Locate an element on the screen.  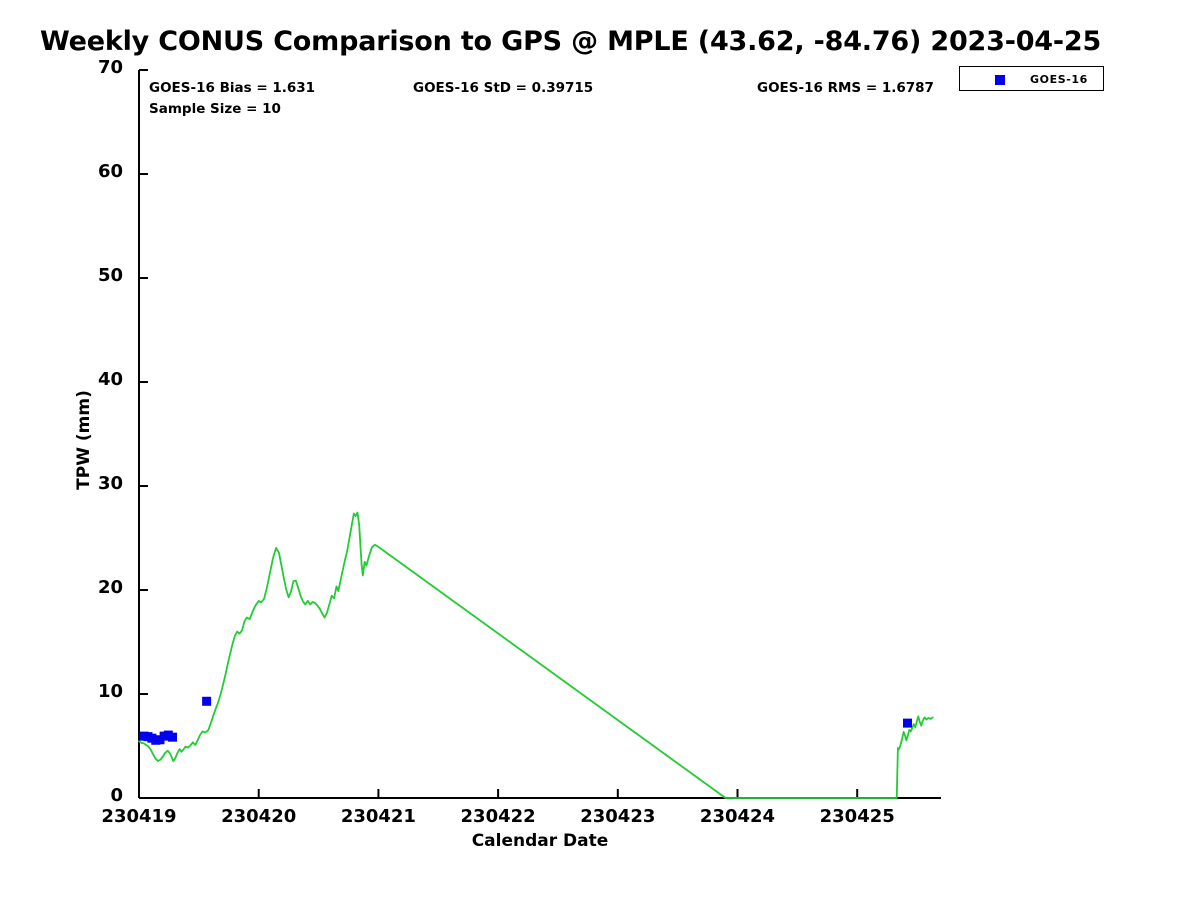
y-axis-title: TPW (mm) is located at coordinates (84, 440).